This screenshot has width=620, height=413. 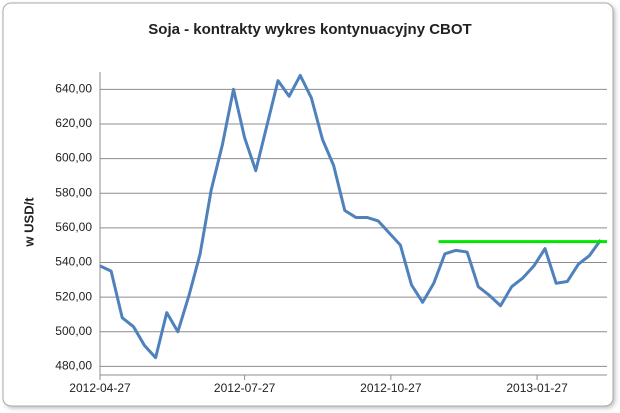 I want to click on y-tick-label: 600,00, so click(x=73, y=158).